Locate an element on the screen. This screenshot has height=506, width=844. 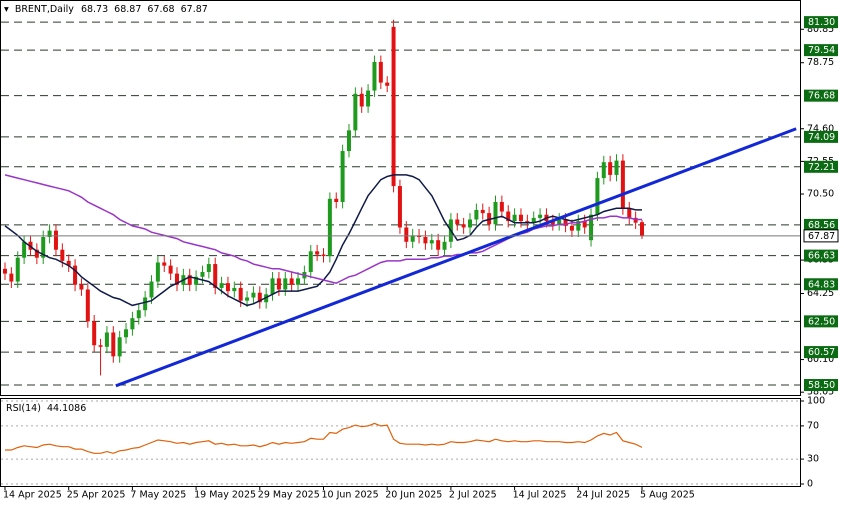
level-label: 74.09 is located at coordinates (821, 137).